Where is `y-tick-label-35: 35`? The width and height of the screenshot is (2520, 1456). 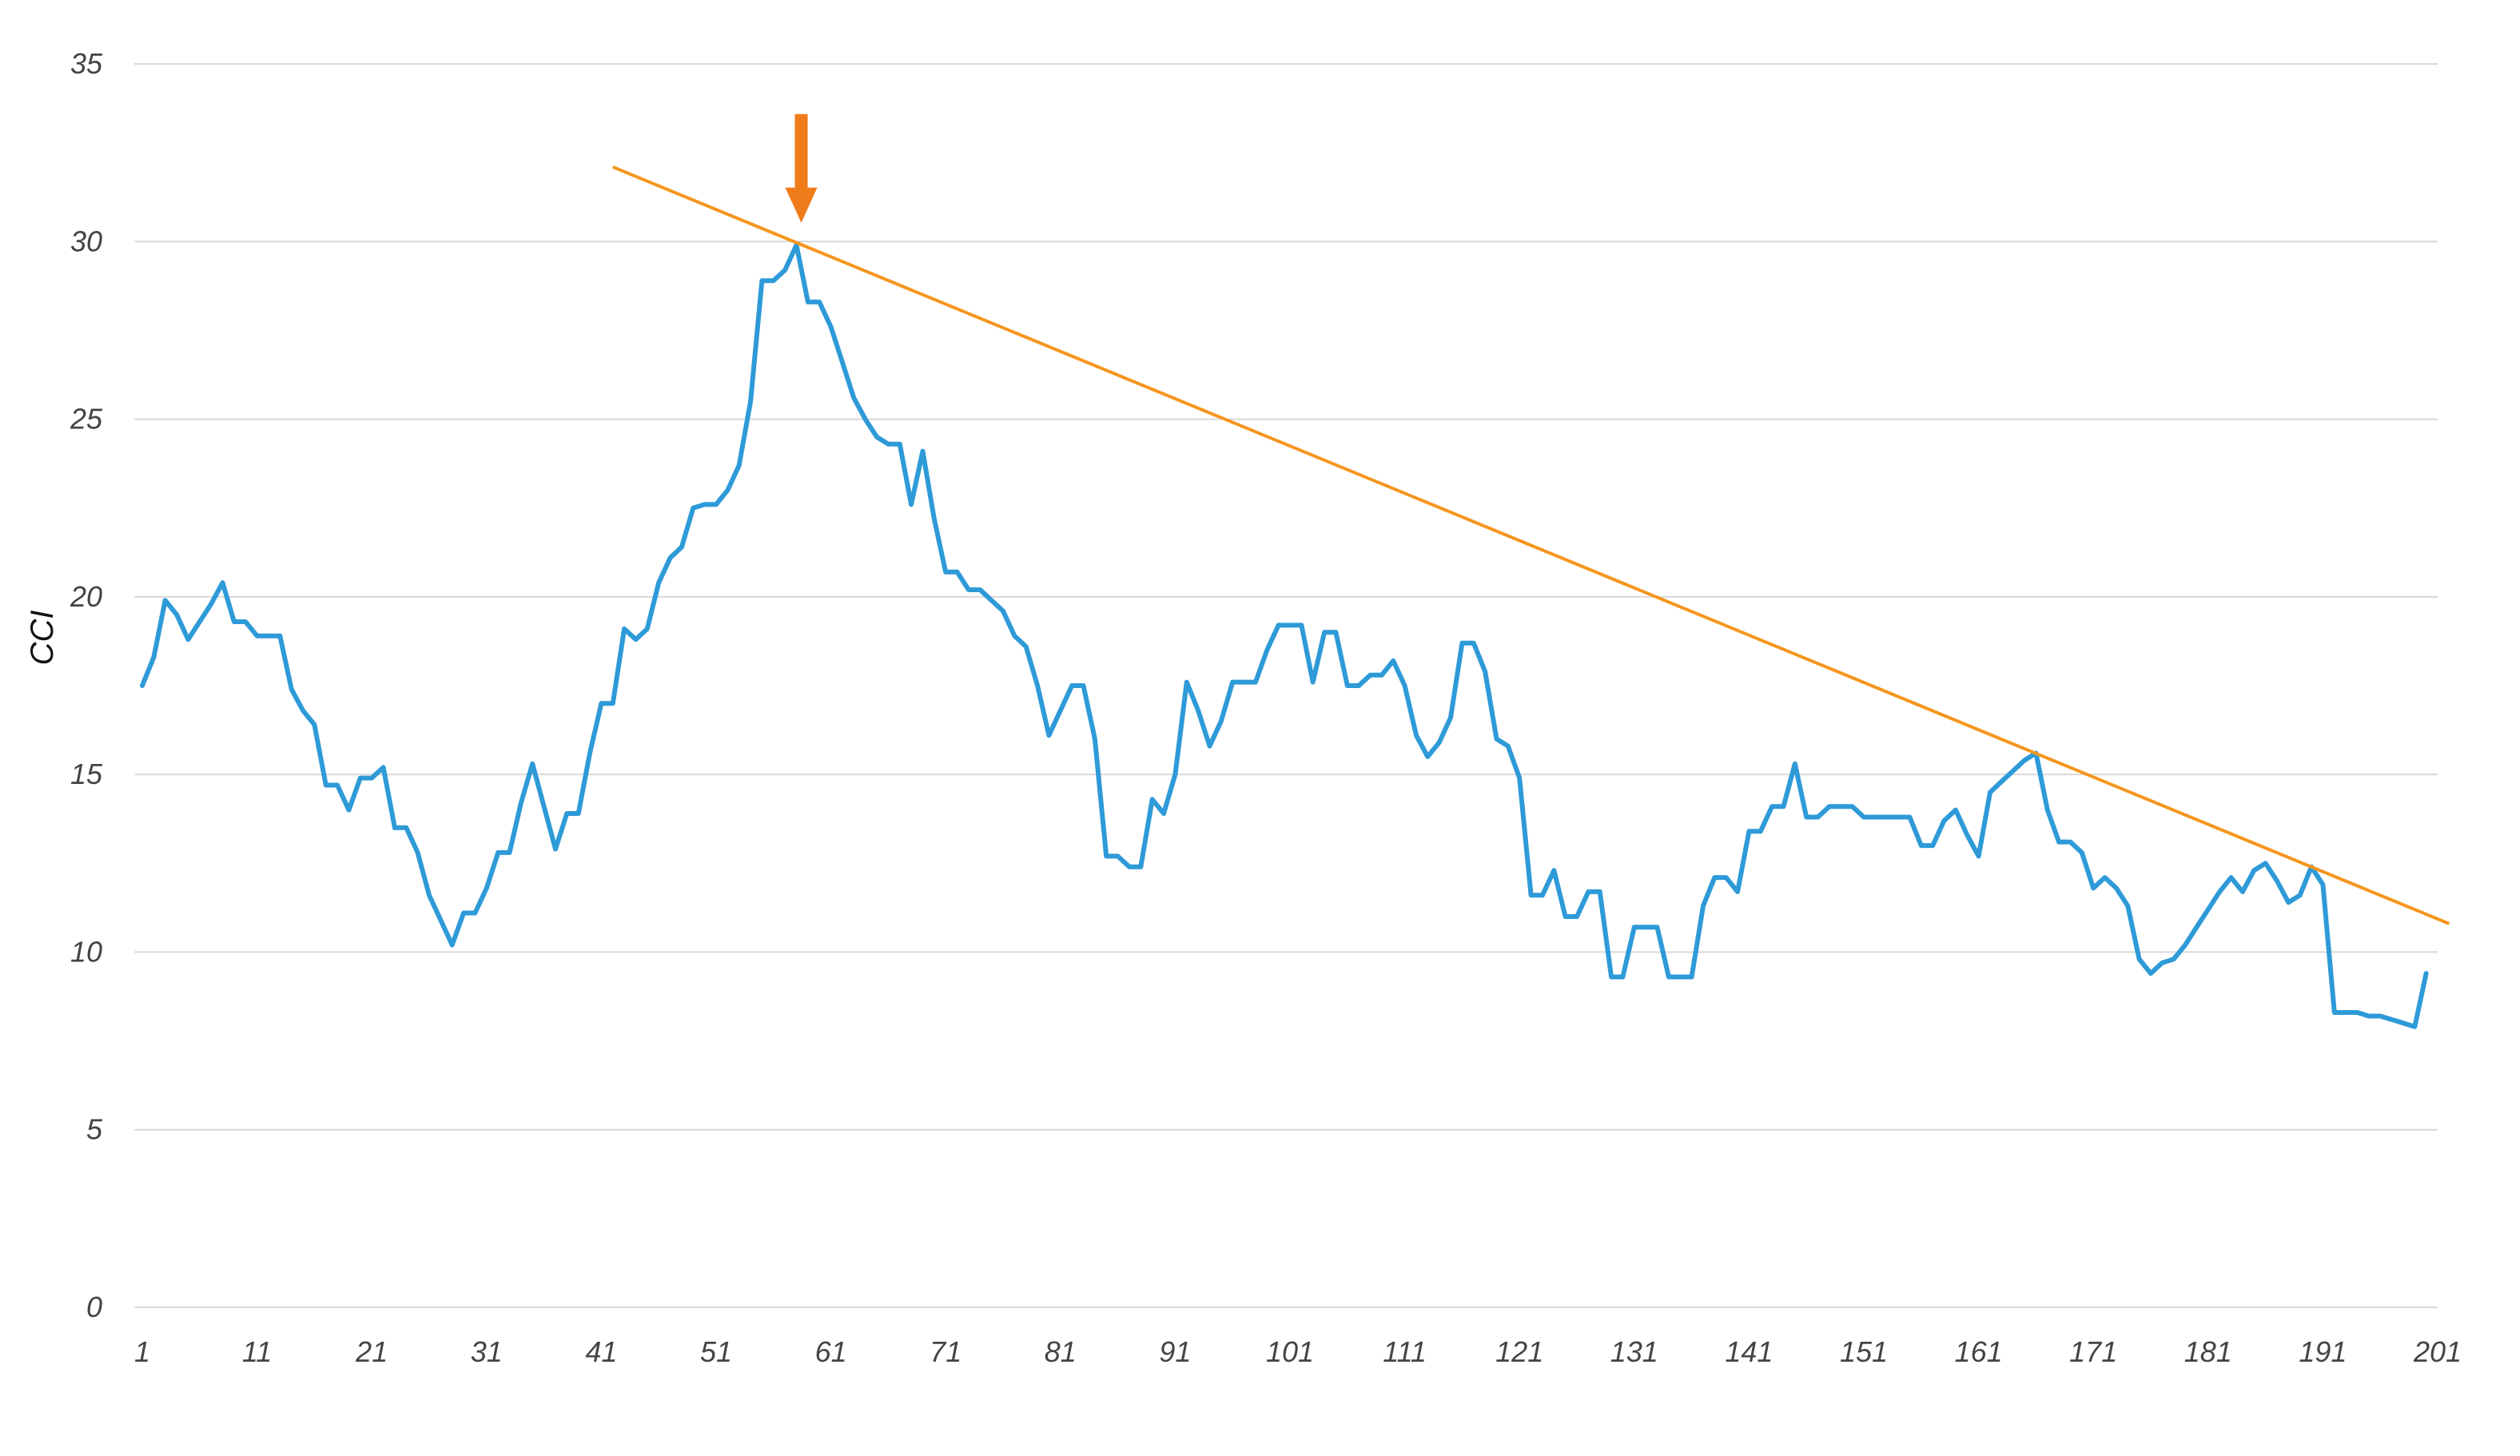 y-tick-label-35: 35 is located at coordinates (86, 63).